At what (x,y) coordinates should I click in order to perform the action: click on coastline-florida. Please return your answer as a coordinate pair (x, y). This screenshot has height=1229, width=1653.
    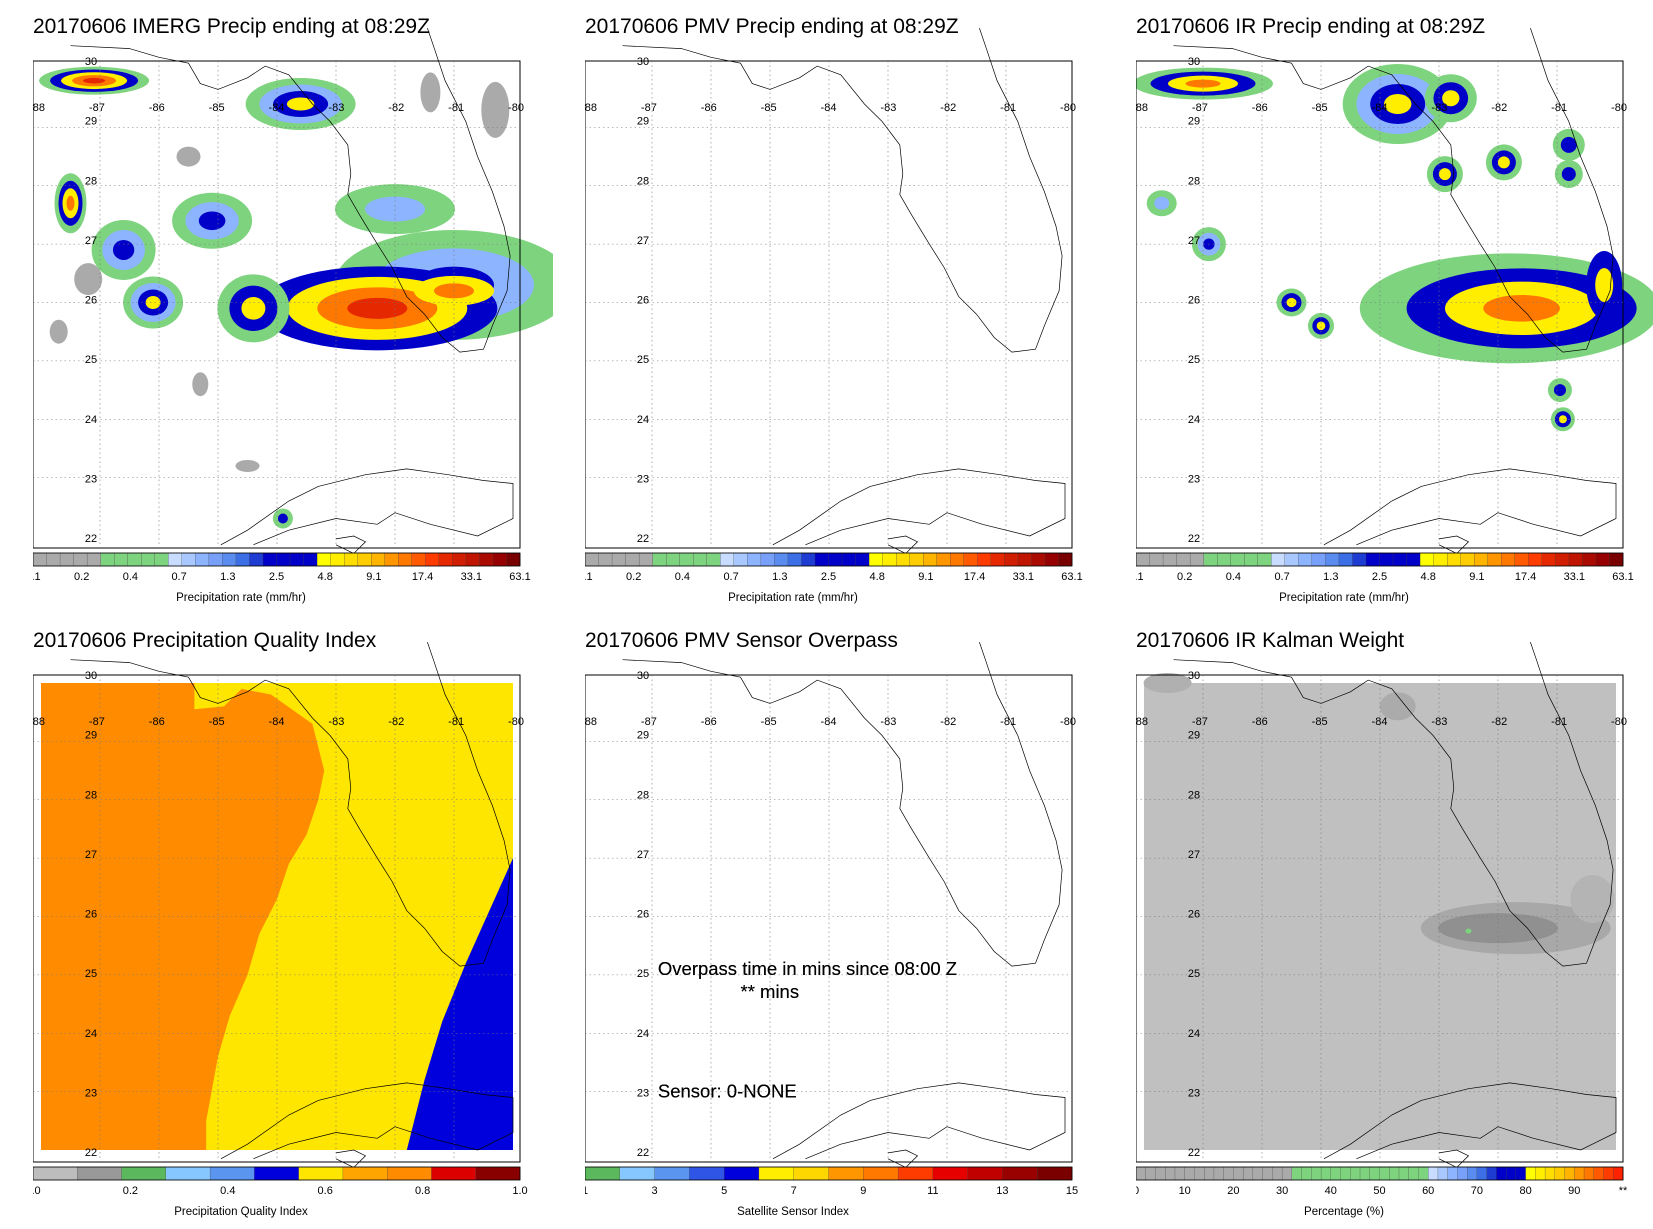
    Looking at the image, I should click on (1393, 190).